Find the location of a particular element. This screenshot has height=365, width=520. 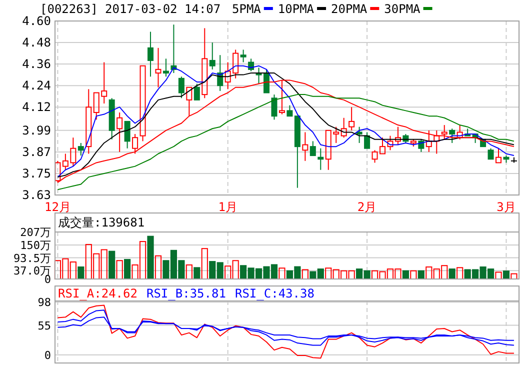

x-tick-label: 2月 is located at coordinates (367, 207).